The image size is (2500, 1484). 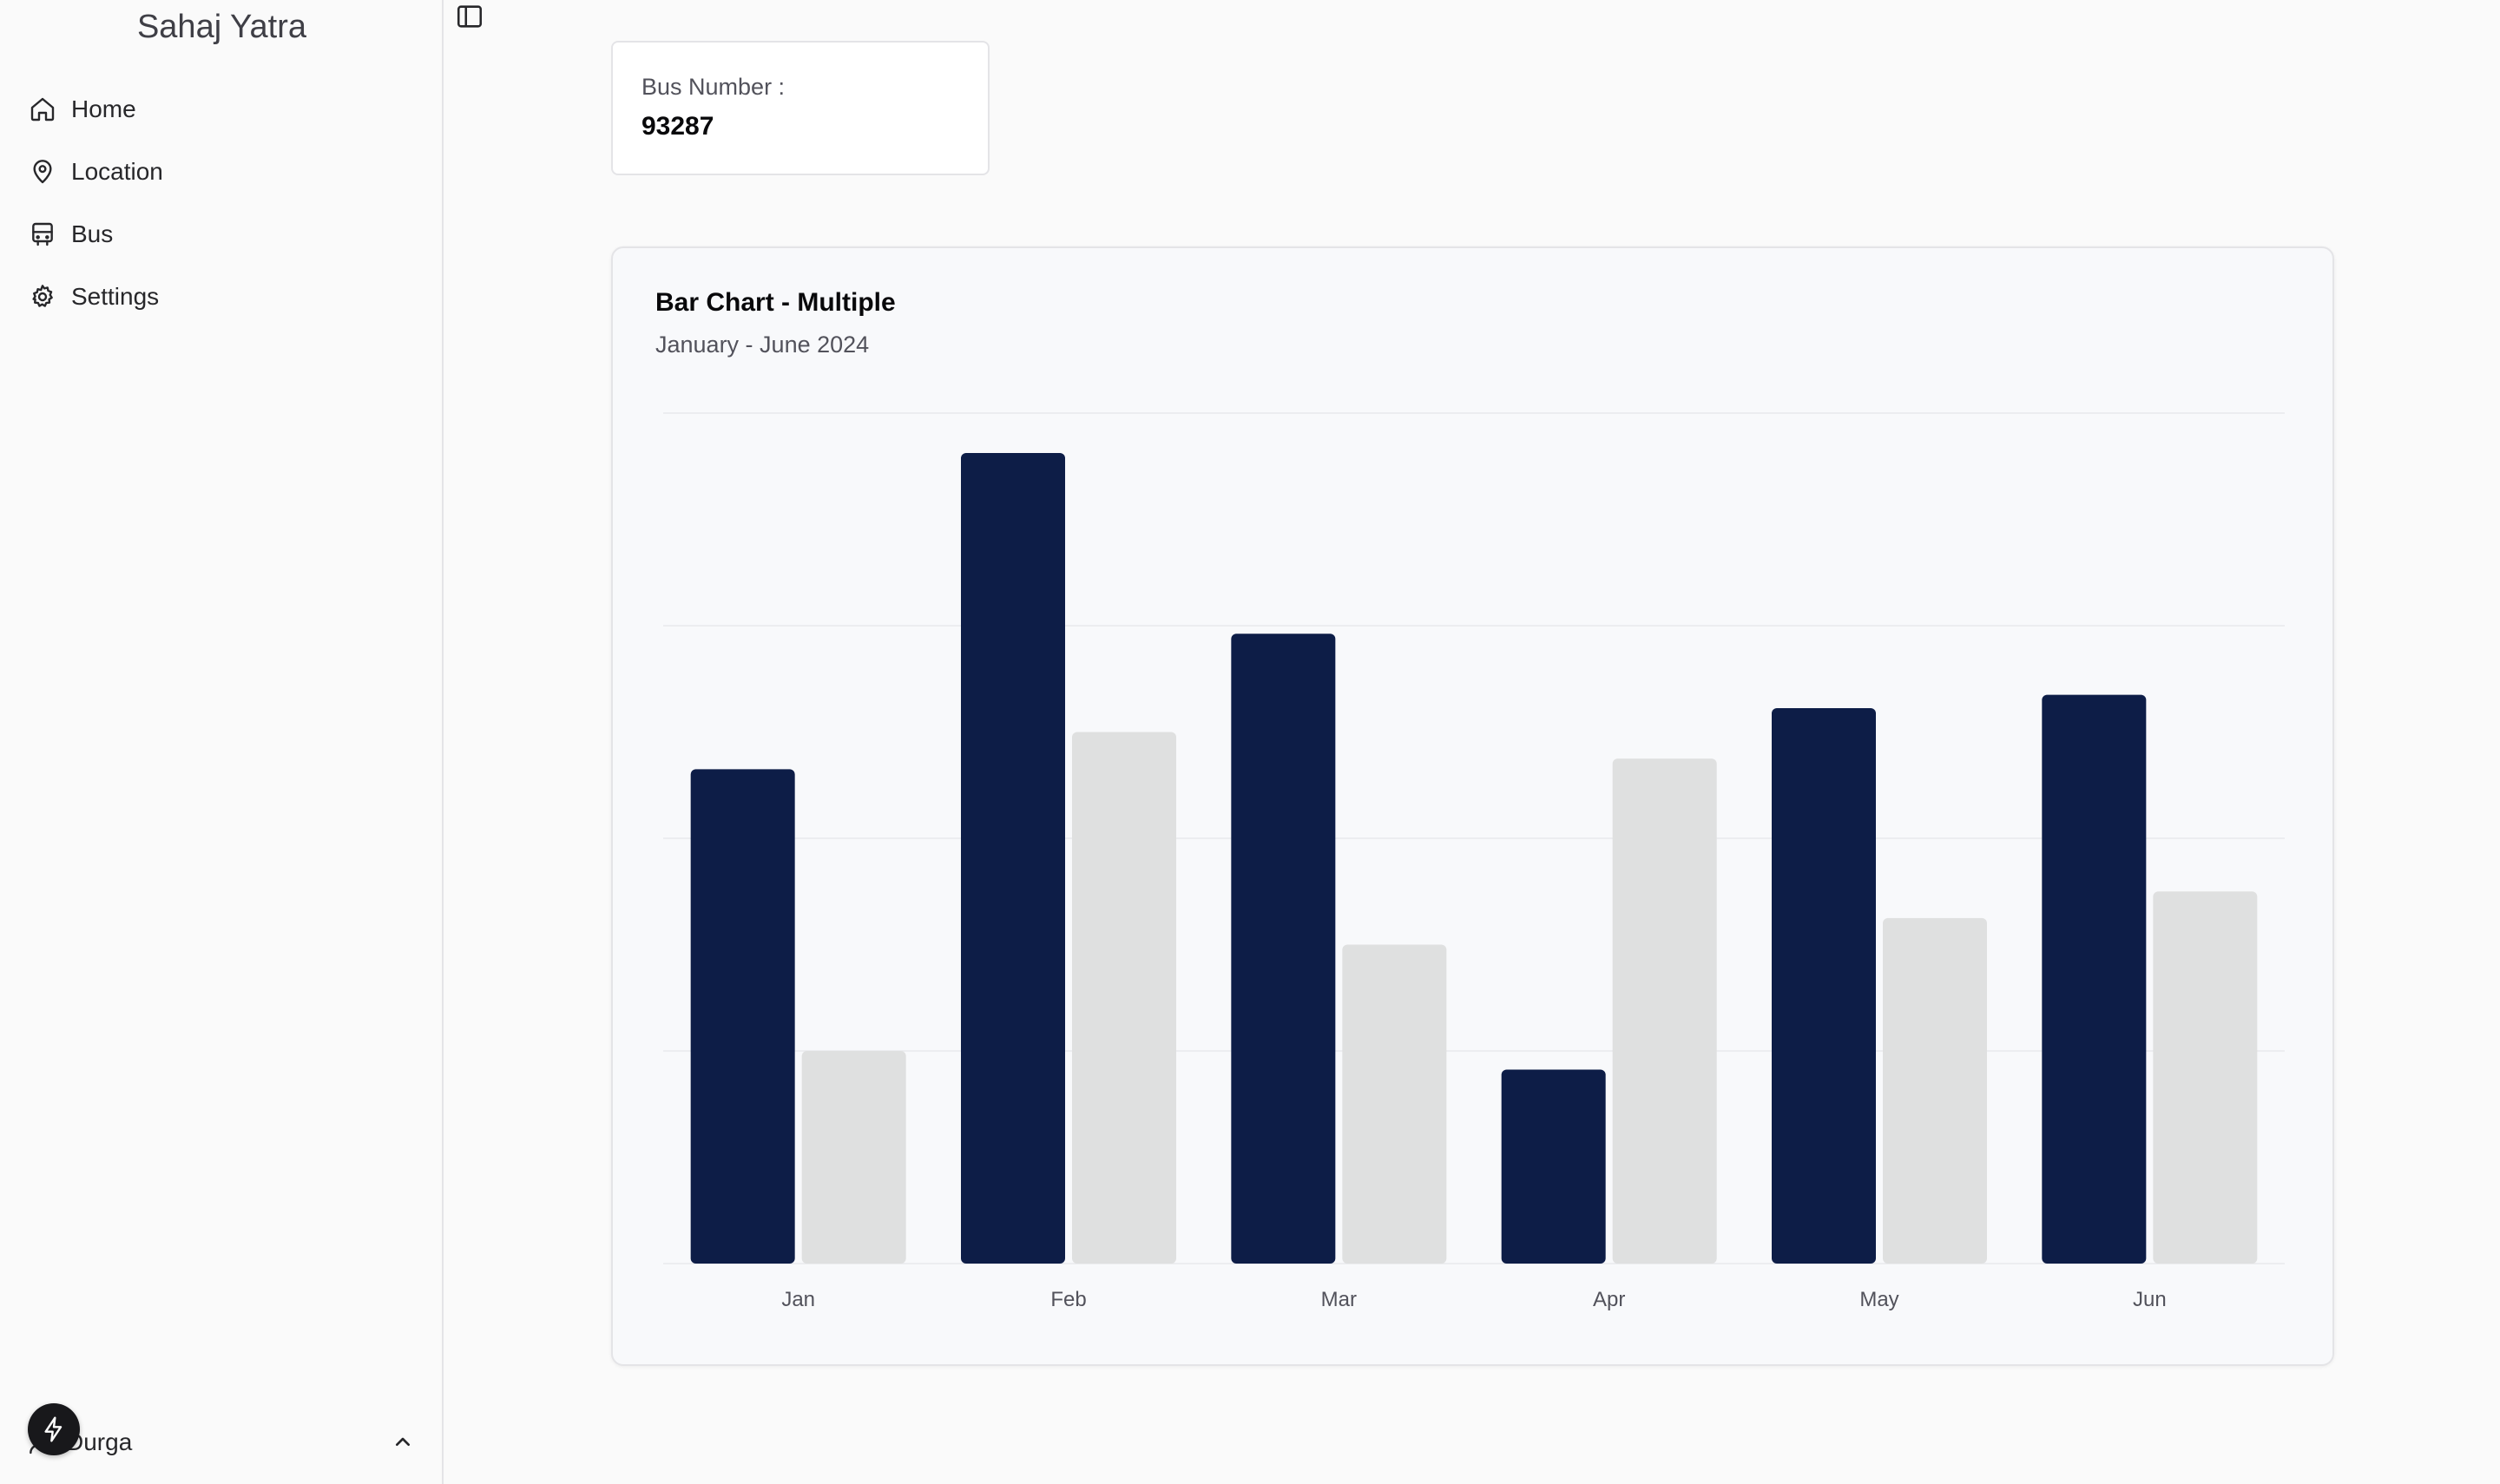 What do you see at coordinates (798, 1299) in the screenshot?
I see `x-tick-label: Jan` at bounding box center [798, 1299].